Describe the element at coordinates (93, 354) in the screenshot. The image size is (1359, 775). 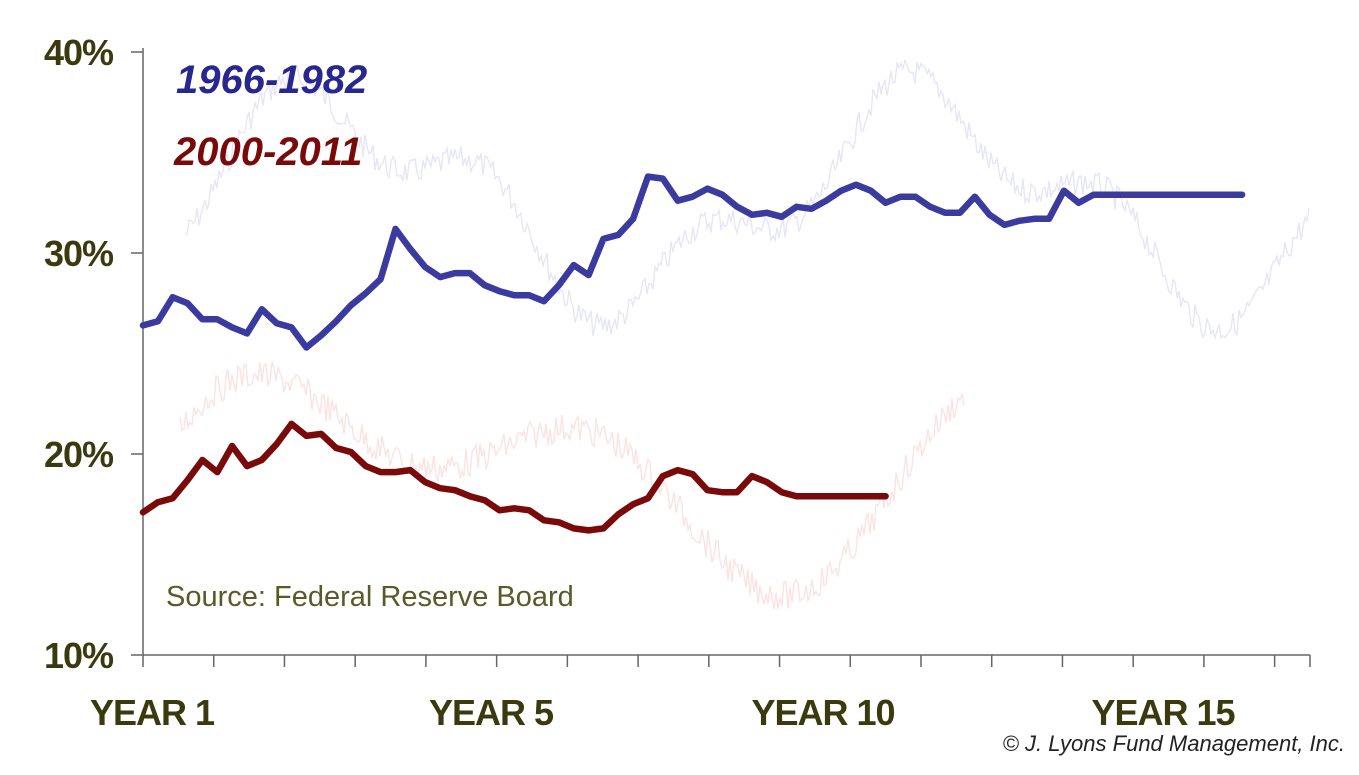
I see `y-ticks: 10% 20% 30% 40%` at that location.